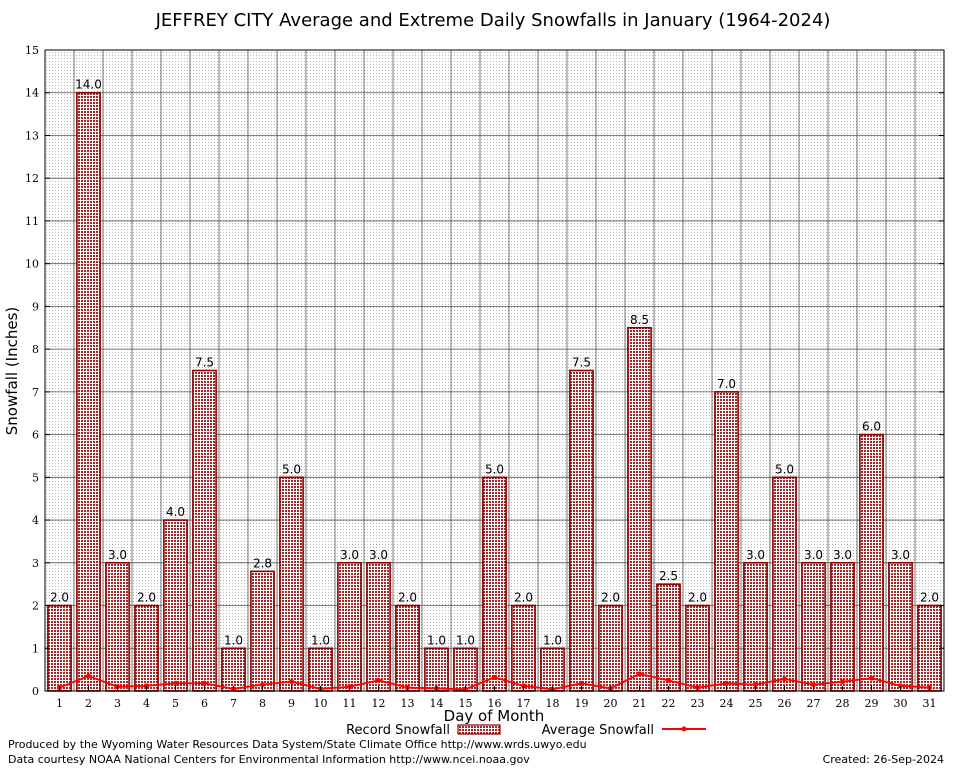 The image size is (954, 768). Describe the element at coordinates (32, 178) in the screenshot. I see `y-tick-label: 12` at that location.